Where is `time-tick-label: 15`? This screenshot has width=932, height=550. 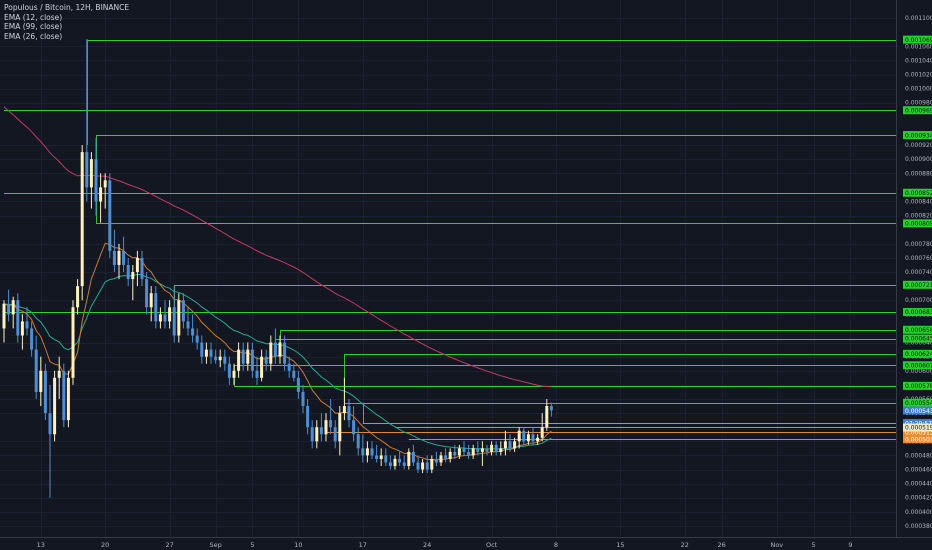 time-tick-label: 15 is located at coordinates (620, 545).